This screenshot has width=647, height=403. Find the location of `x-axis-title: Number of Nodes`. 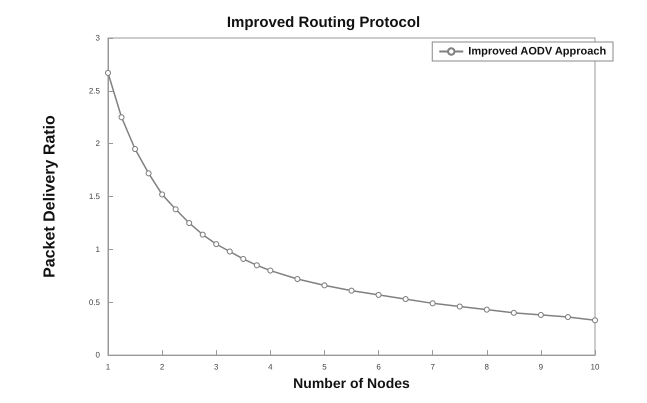

x-axis-title: Number of Nodes is located at coordinates (351, 383).